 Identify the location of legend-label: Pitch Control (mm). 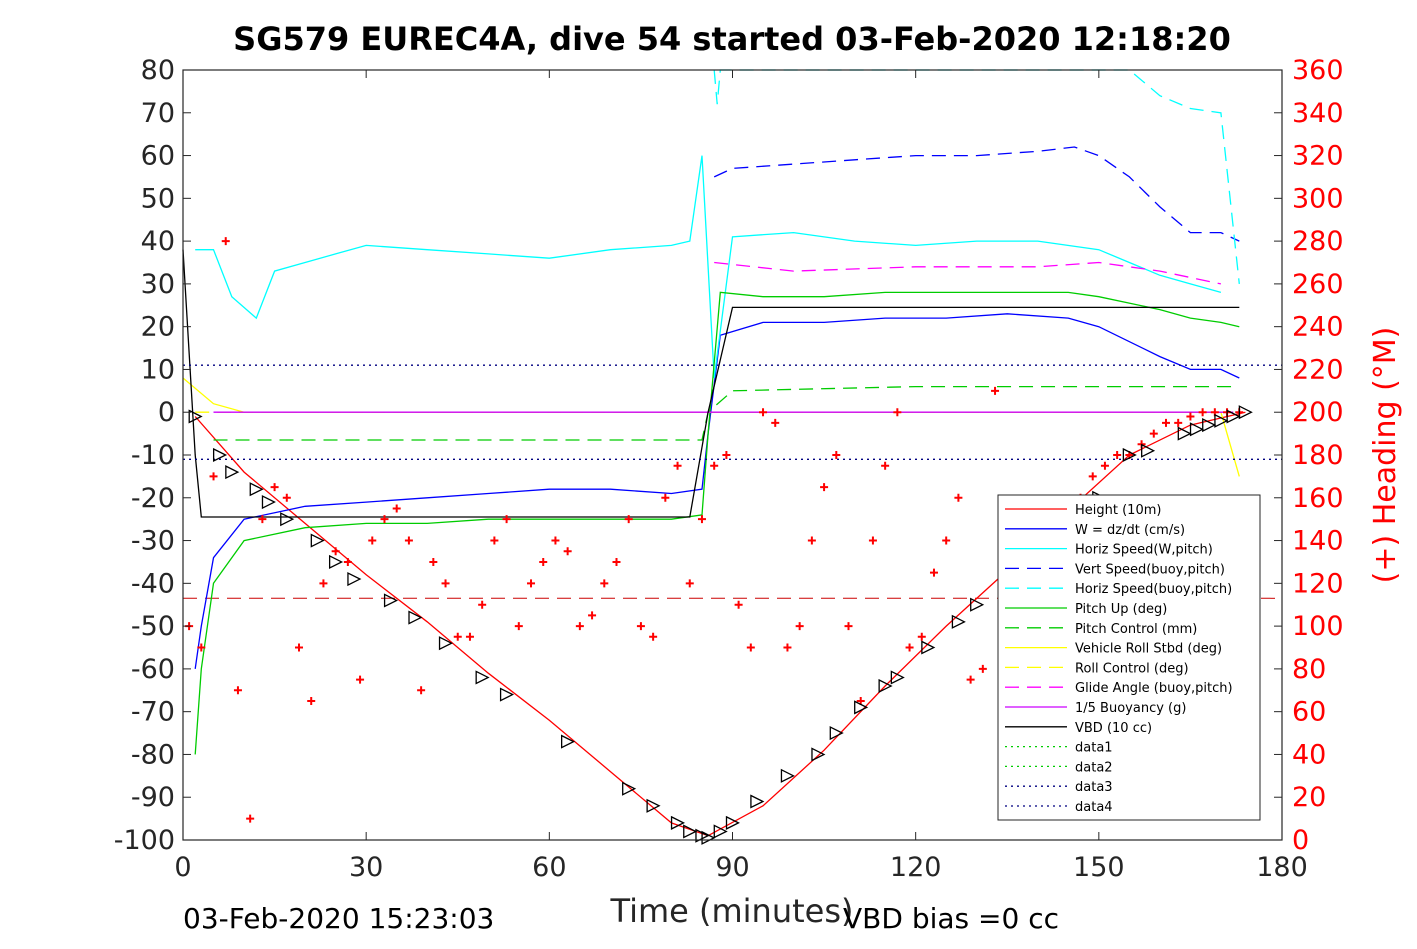
(1136, 629).